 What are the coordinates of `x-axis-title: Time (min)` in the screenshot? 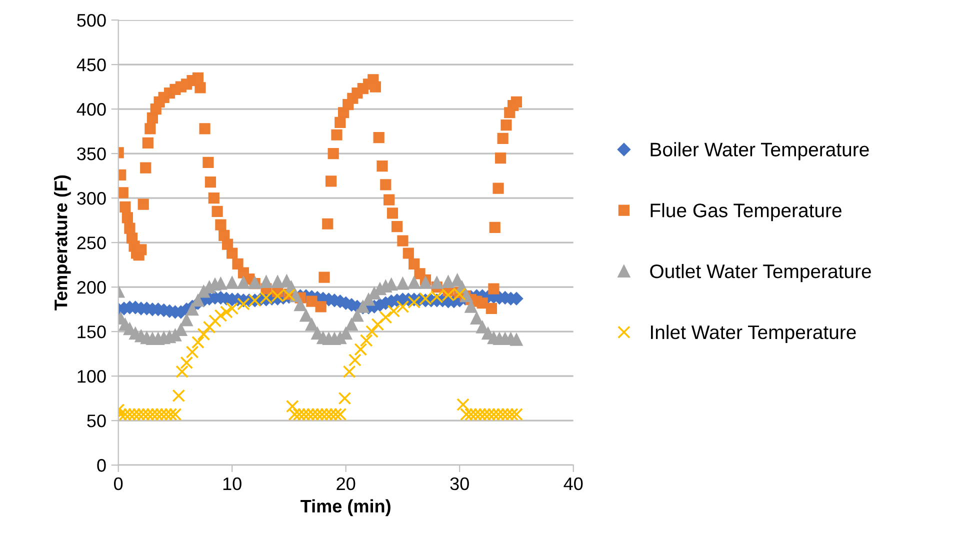 It's located at (345, 507).